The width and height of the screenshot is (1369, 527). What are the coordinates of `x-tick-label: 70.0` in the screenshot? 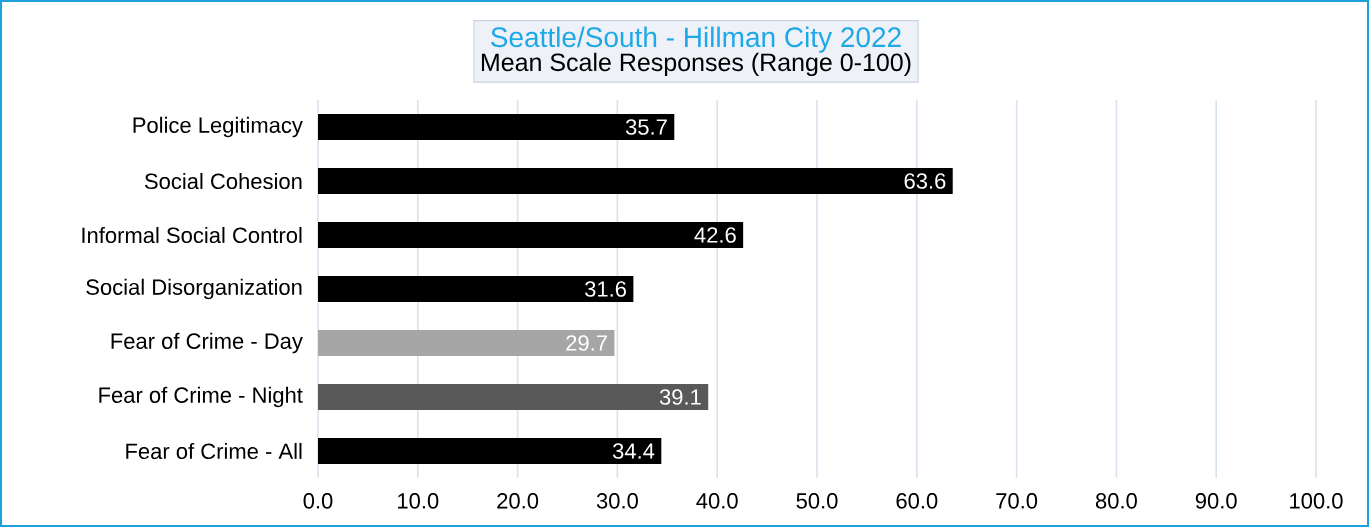 It's located at (1017, 501).